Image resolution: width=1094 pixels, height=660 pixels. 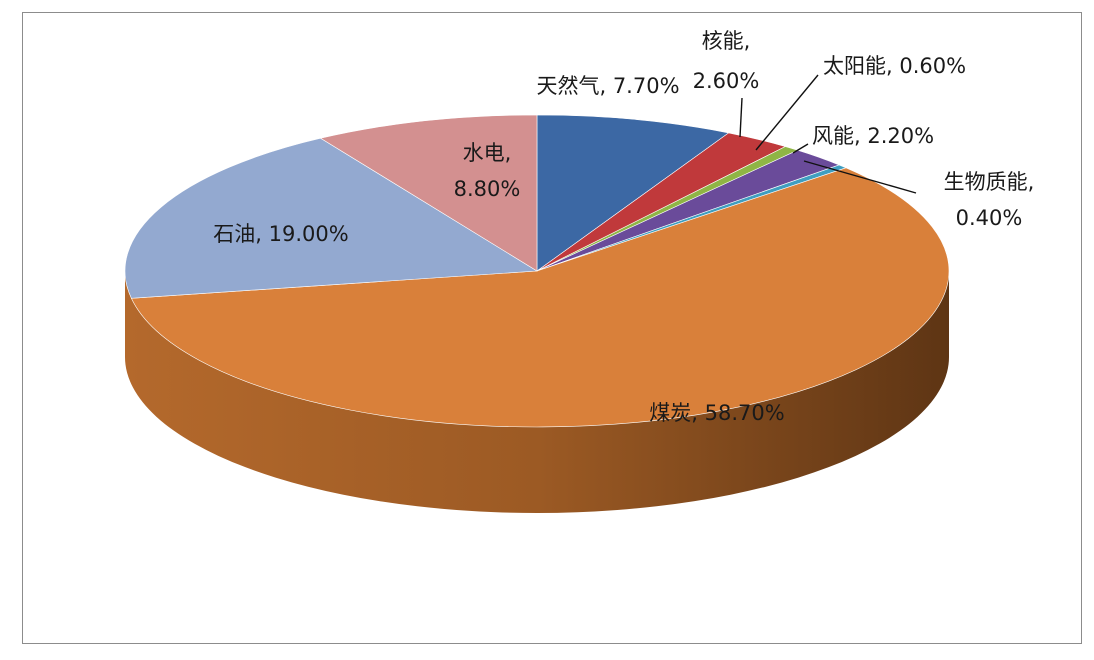 What do you see at coordinates (487, 153) in the screenshot?
I see `data-label-8-line-1: 水电,` at bounding box center [487, 153].